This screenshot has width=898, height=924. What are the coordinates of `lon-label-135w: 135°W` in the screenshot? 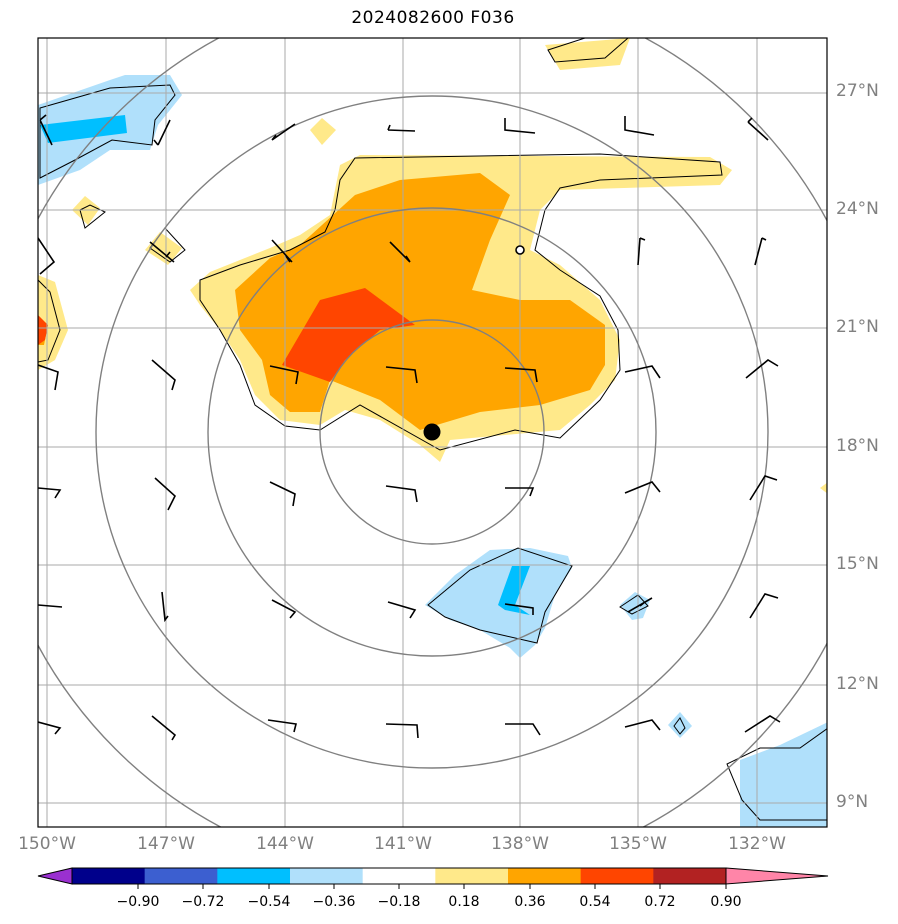 It's located at (638, 844).